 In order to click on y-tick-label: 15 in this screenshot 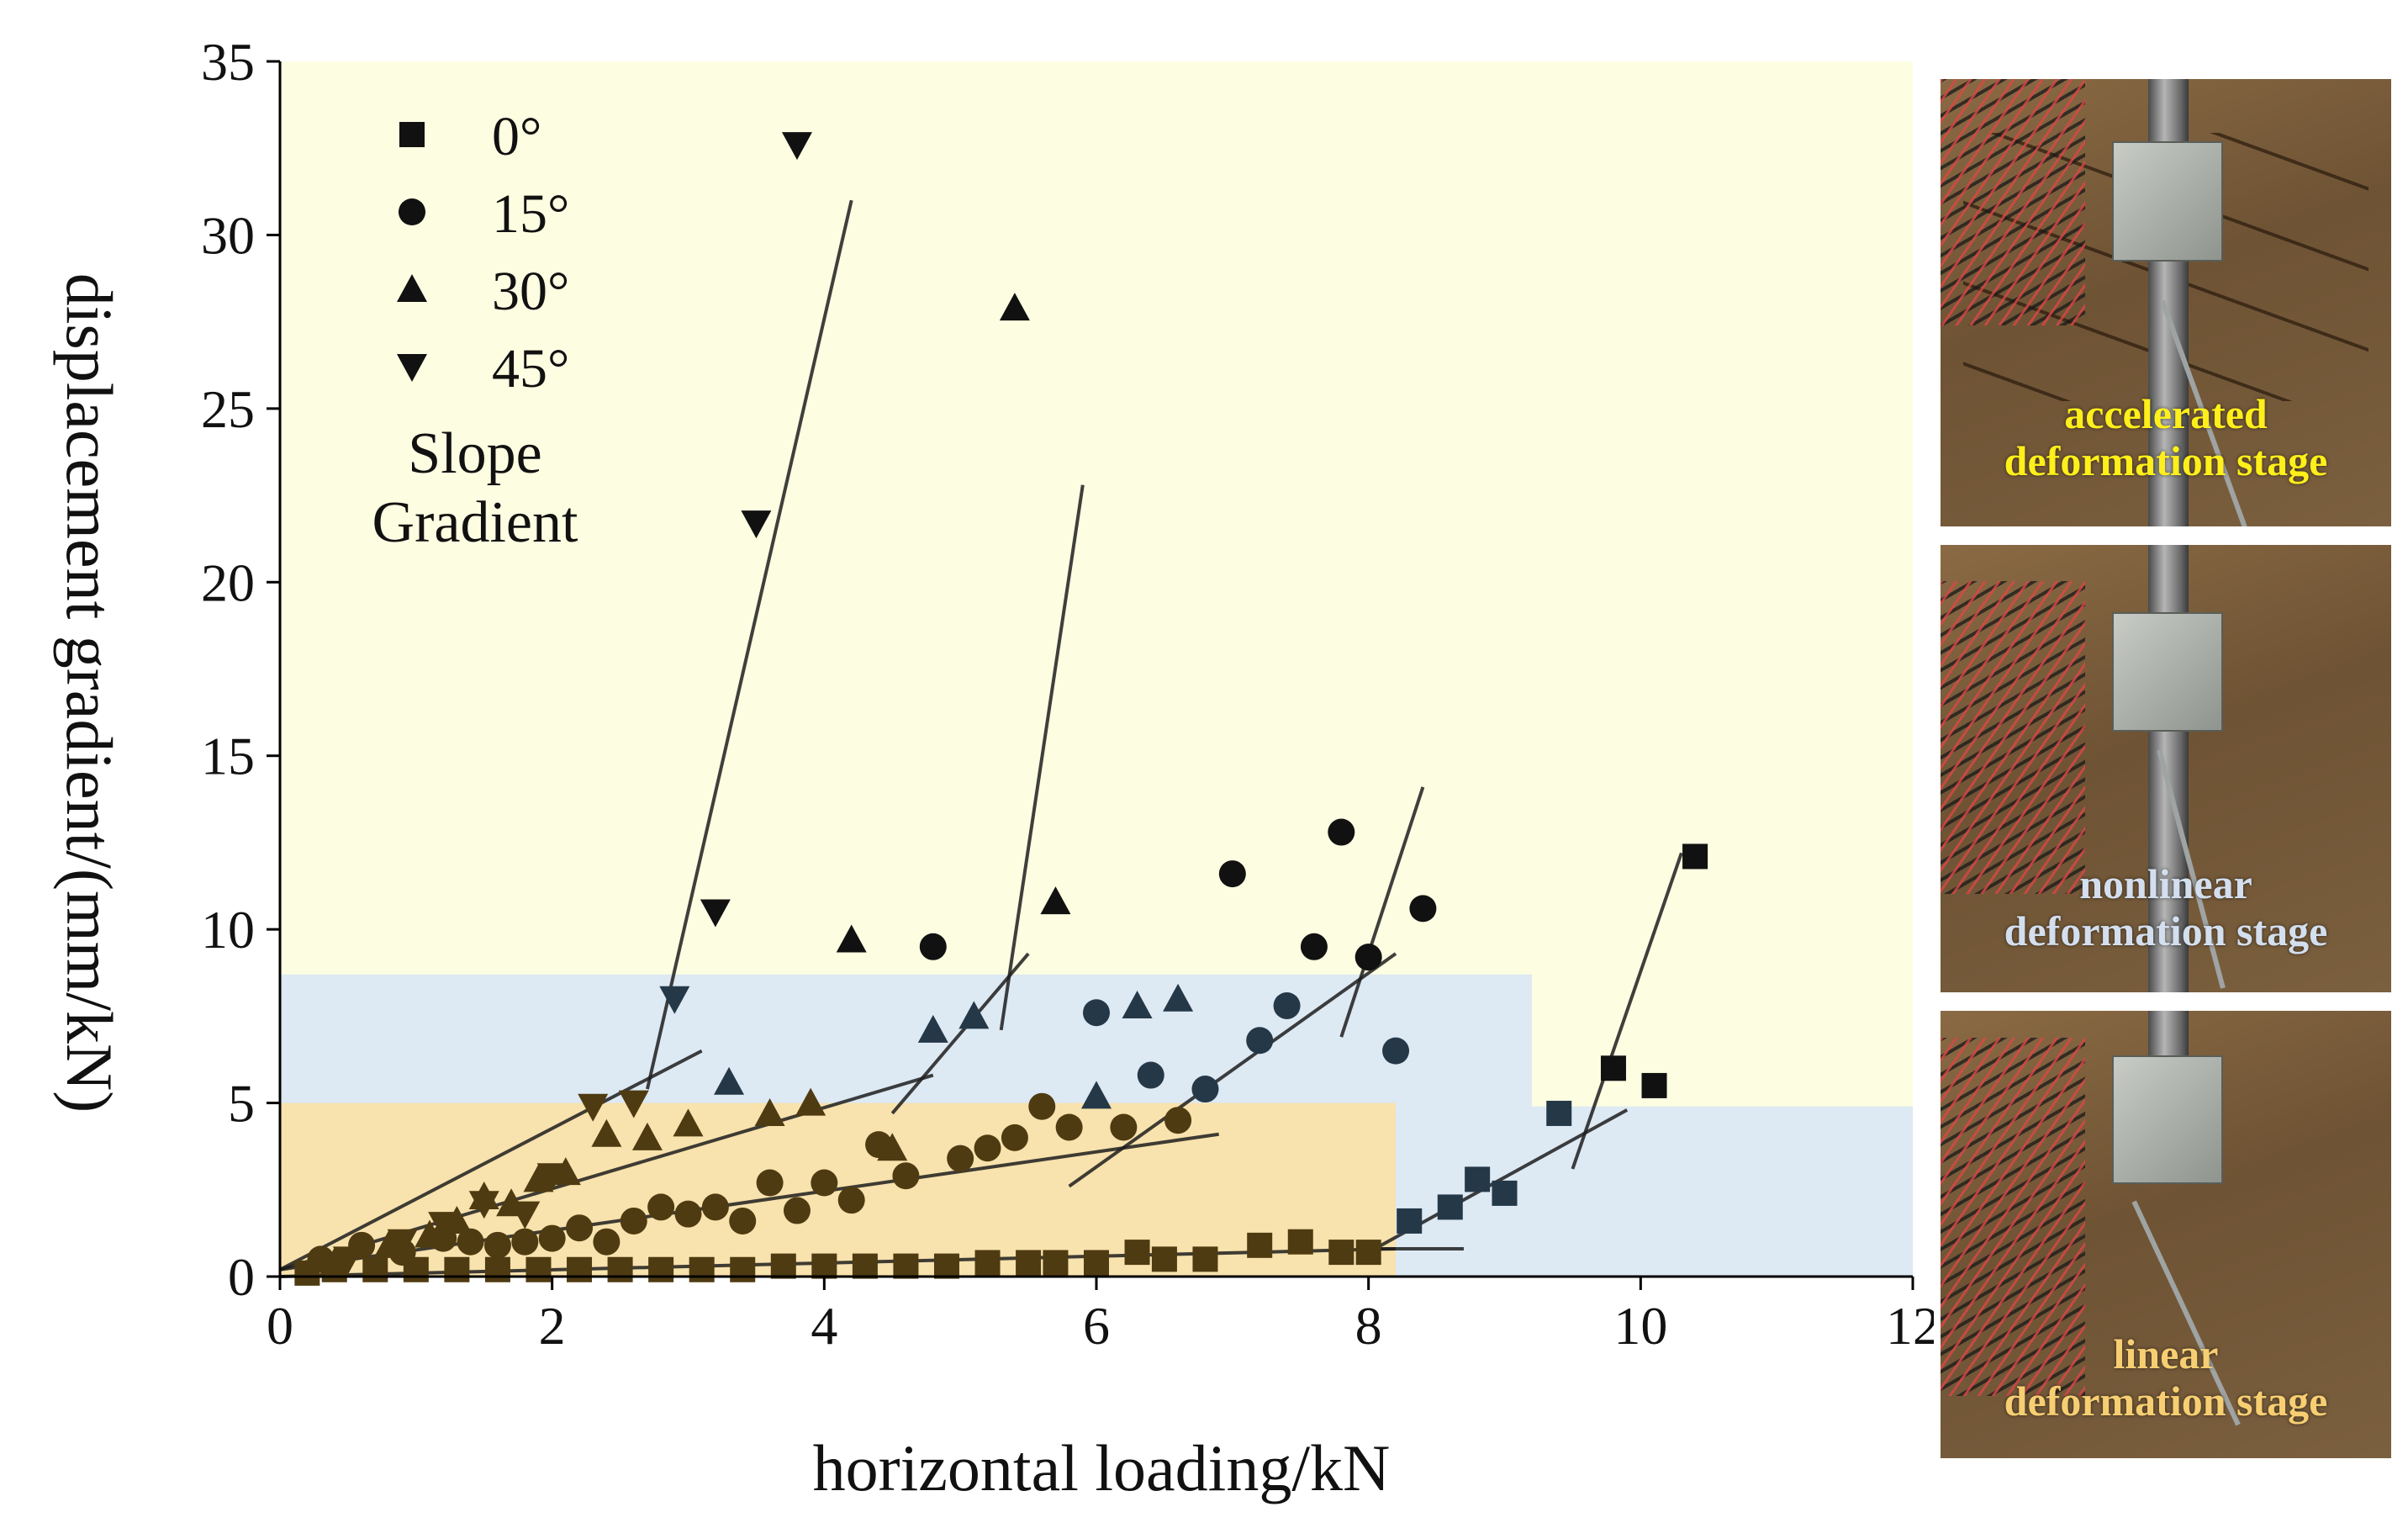, I will do `click(228, 756)`.